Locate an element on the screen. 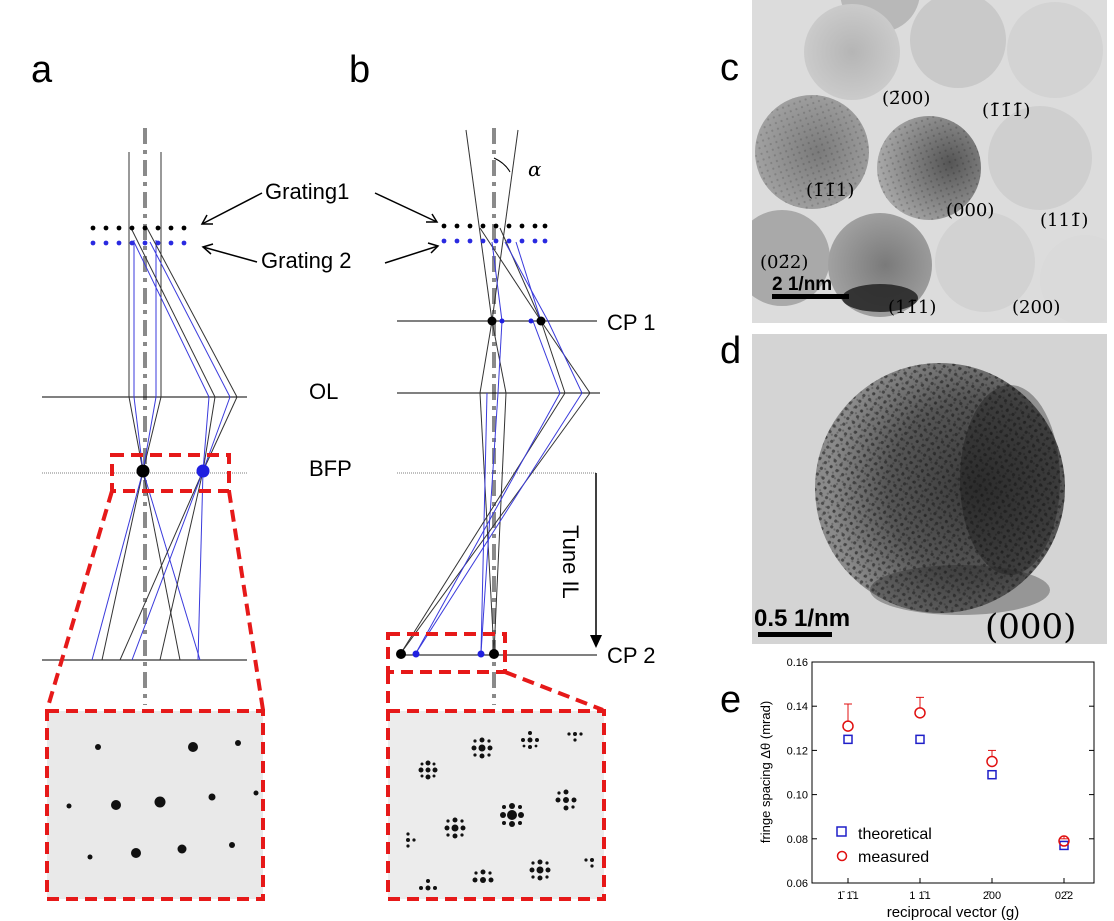  grating2-label: Grating 2 is located at coordinates (306, 260).